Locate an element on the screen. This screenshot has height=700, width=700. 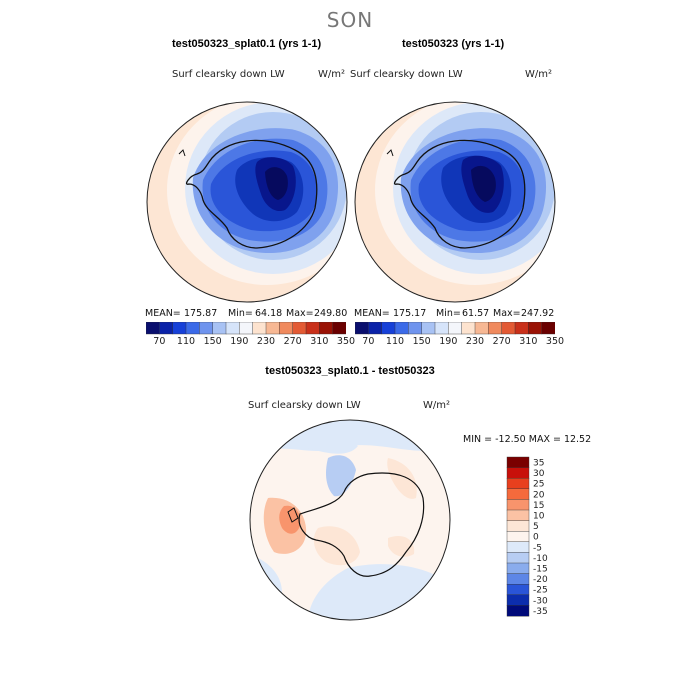
panel2-variable: Surf clearsky down LW is located at coordinates (406, 74).